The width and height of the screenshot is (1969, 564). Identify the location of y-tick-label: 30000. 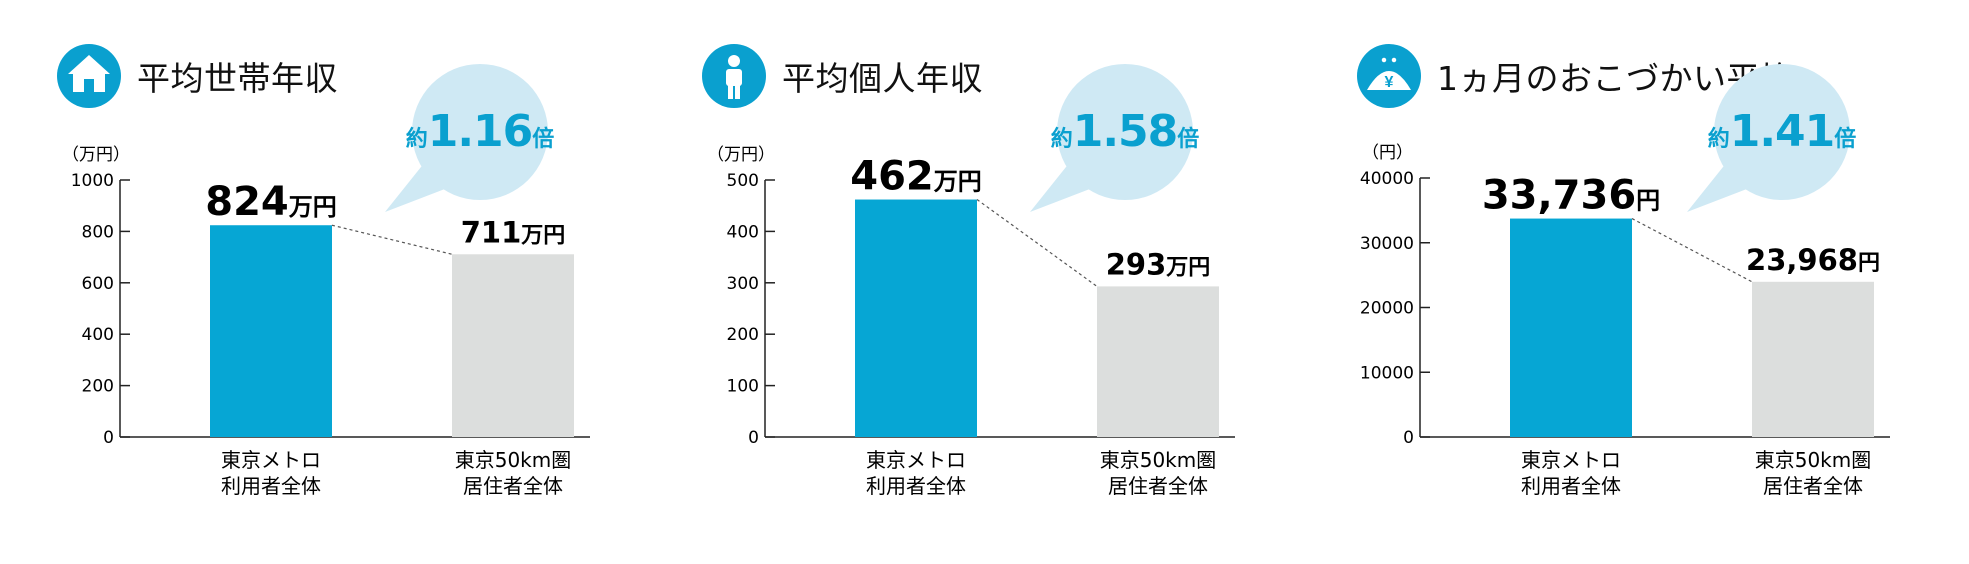
(1387, 244).